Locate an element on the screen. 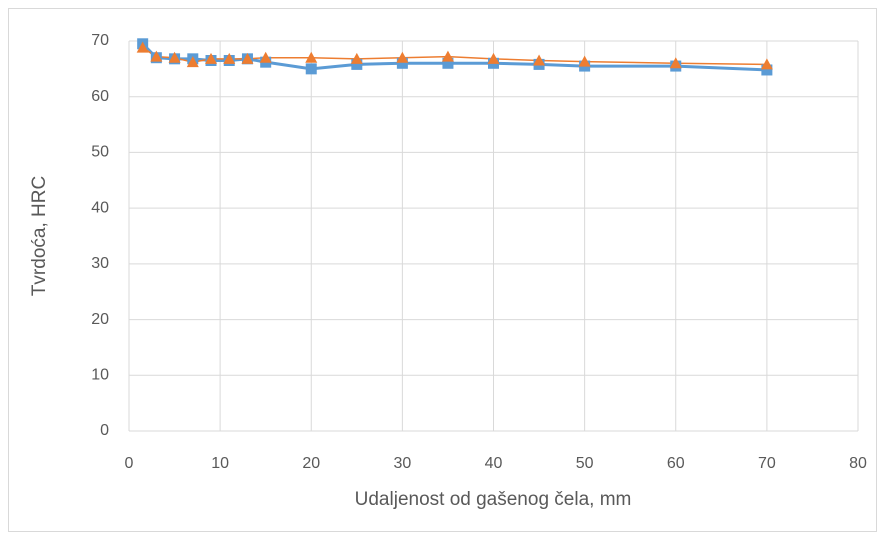 The image size is (885, 540). y-tick-label: 50 is located at coordinates (100, 152).